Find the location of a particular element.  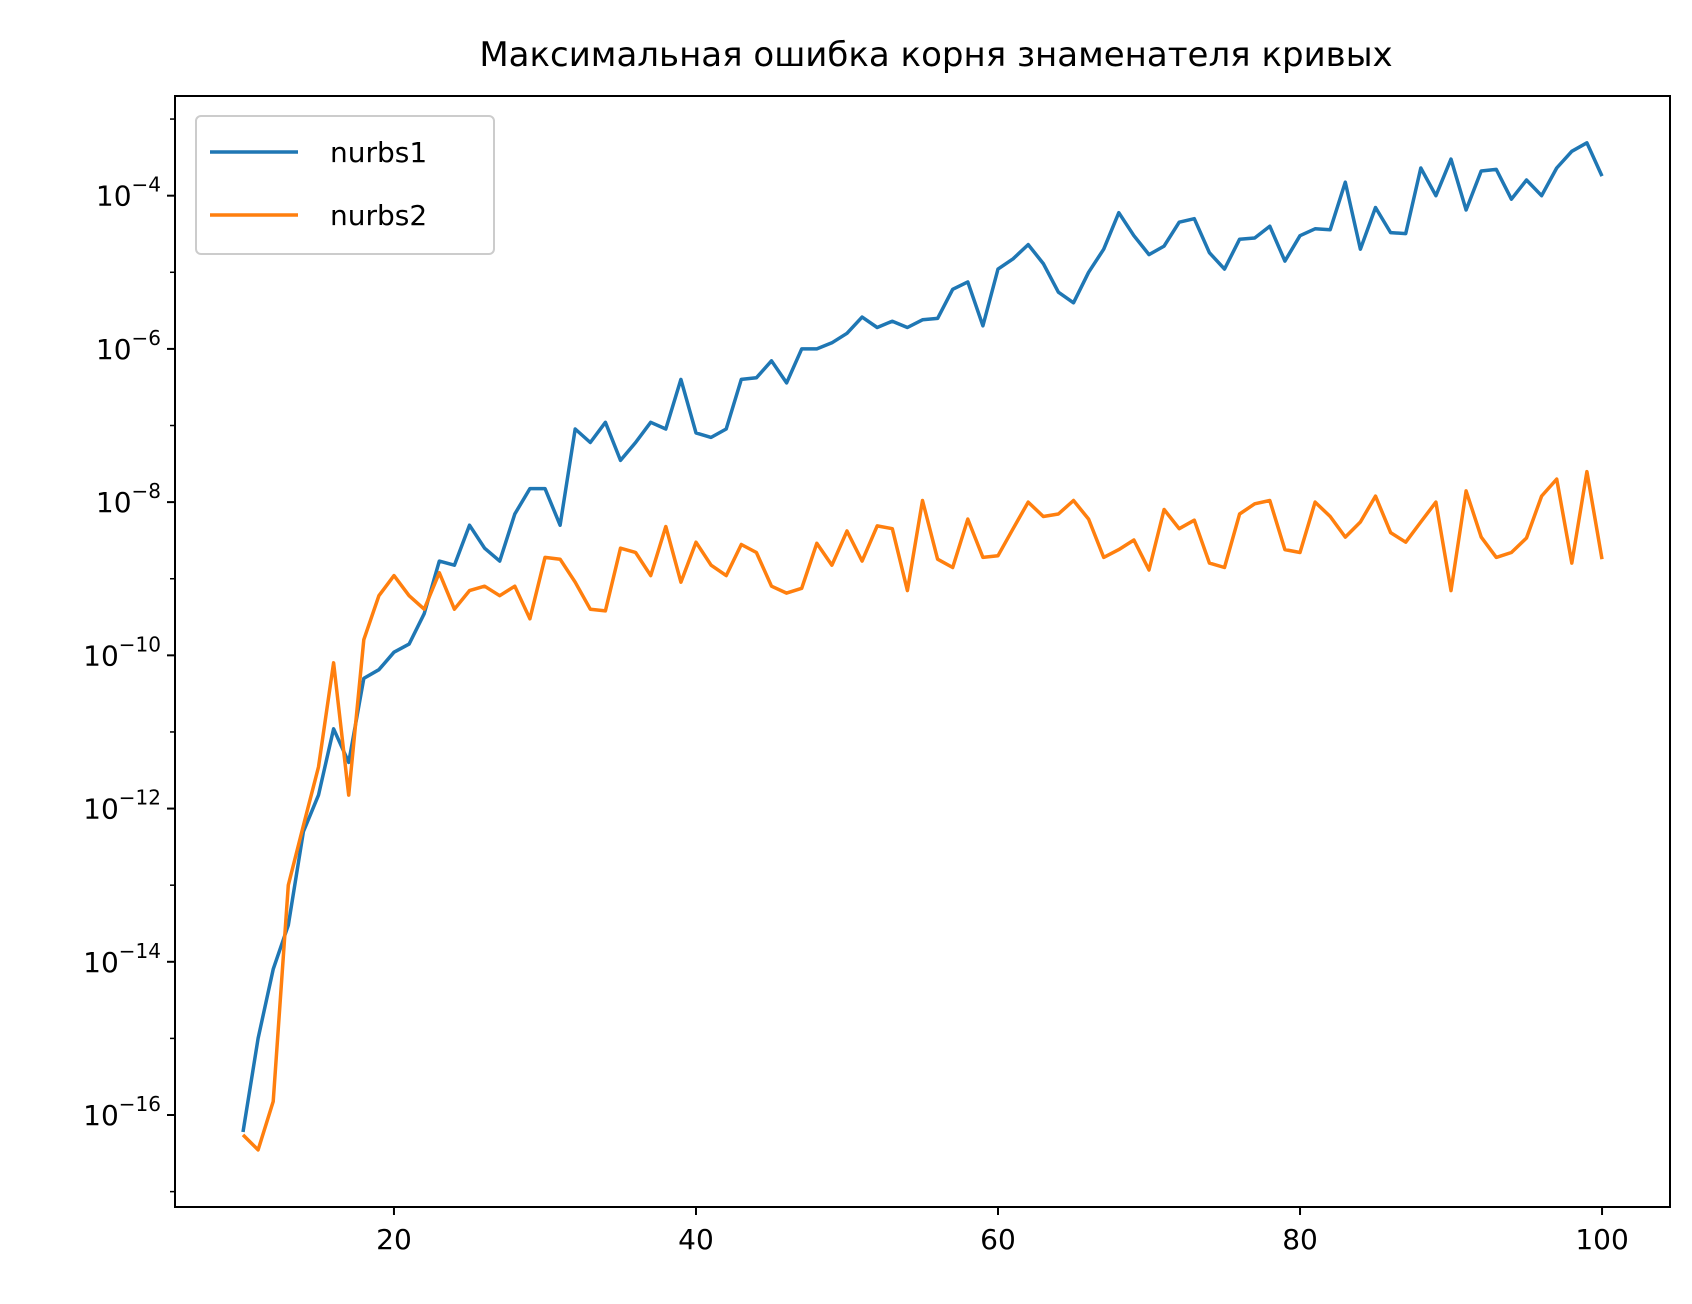

y-tick-label: 10⁻⁸ is located at coordinates (128, 499).